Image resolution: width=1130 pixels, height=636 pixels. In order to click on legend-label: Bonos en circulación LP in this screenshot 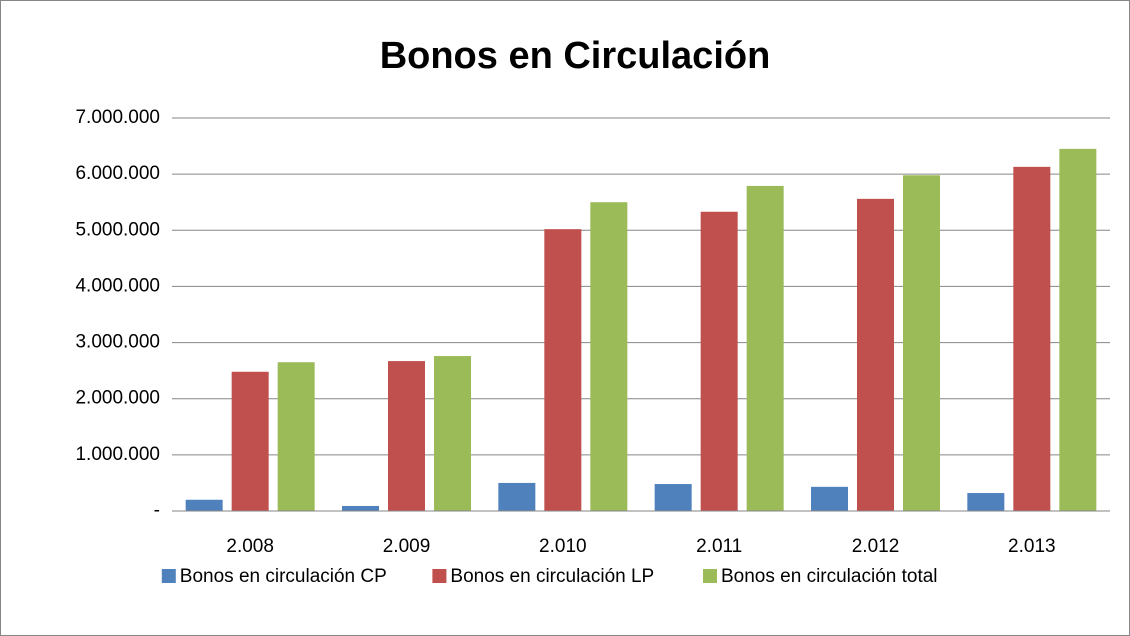, I will do `click(552, 576)`.